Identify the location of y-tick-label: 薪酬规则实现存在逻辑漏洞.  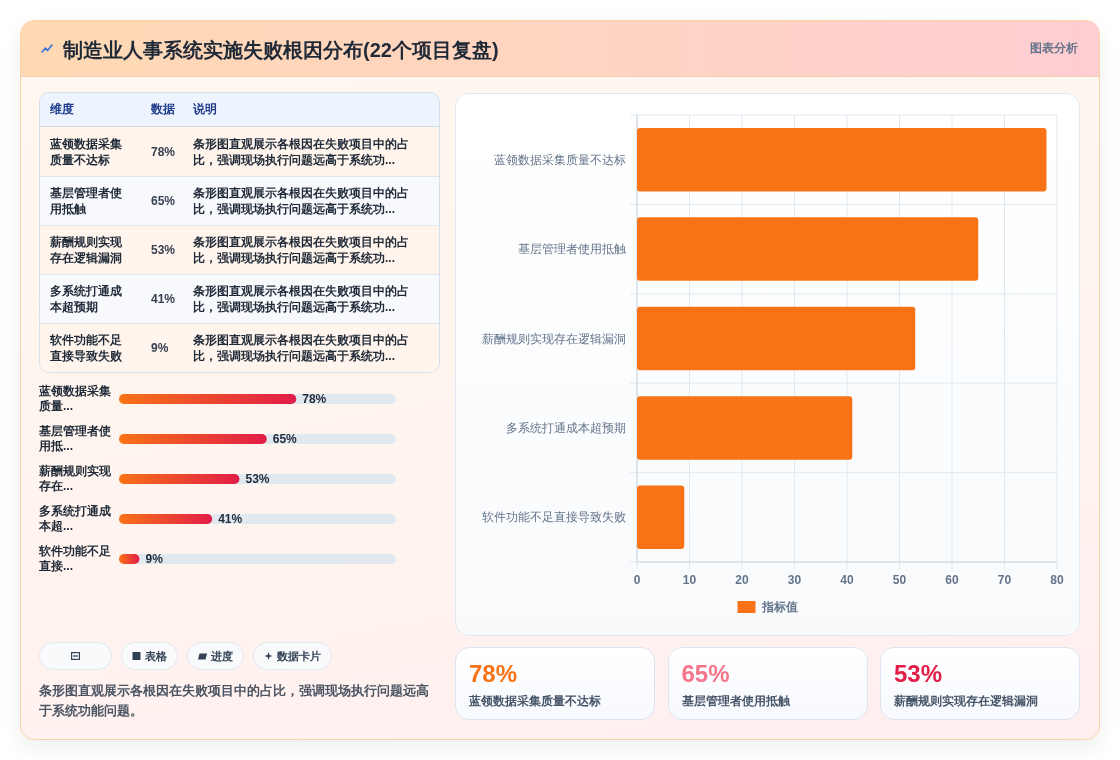
(554, 338).